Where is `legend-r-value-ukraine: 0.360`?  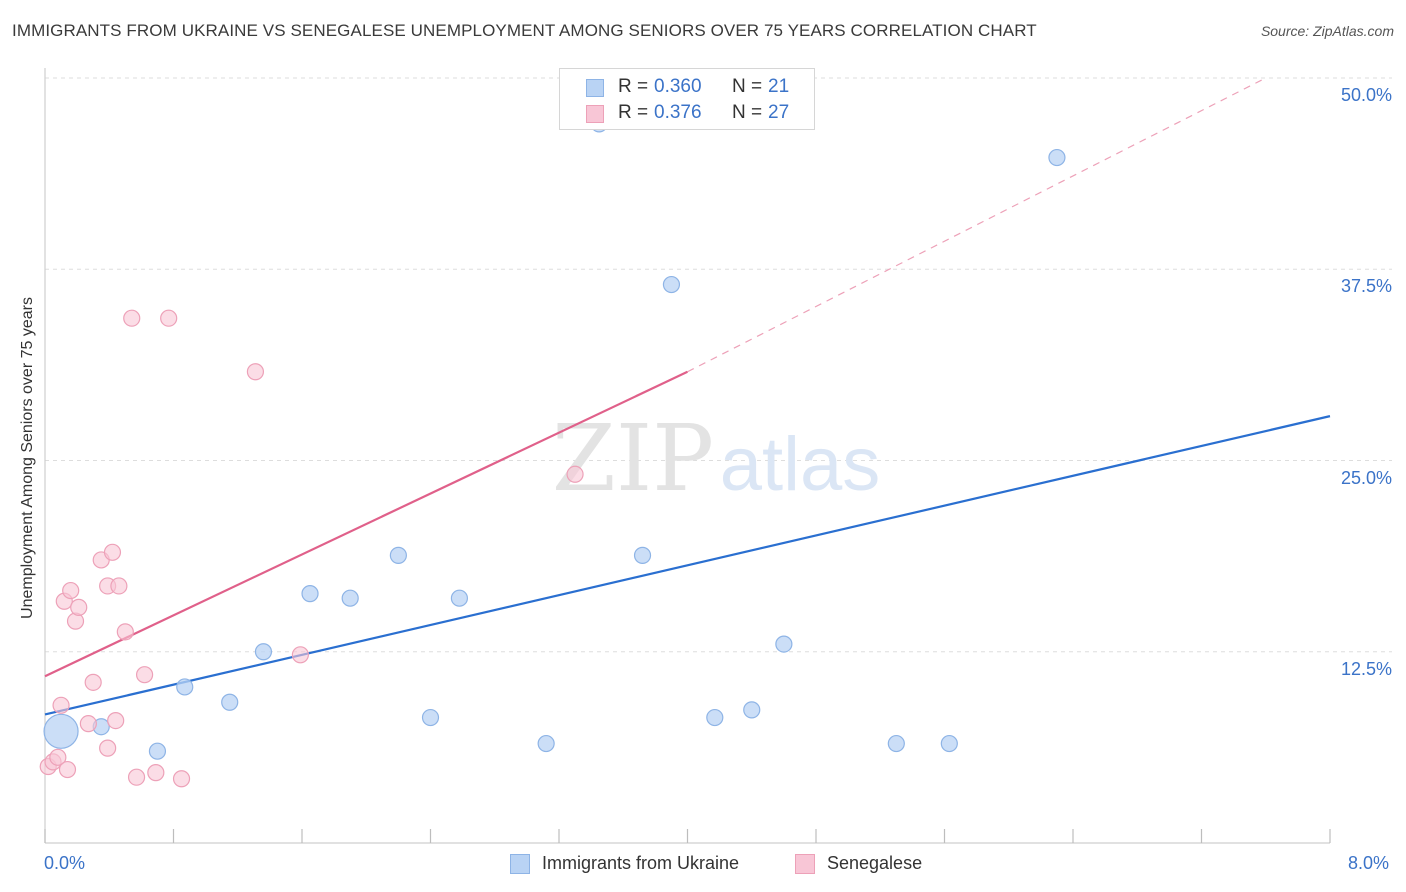
legend-r-value-ukraine: 0.360 is located at coordinates (678, 86).